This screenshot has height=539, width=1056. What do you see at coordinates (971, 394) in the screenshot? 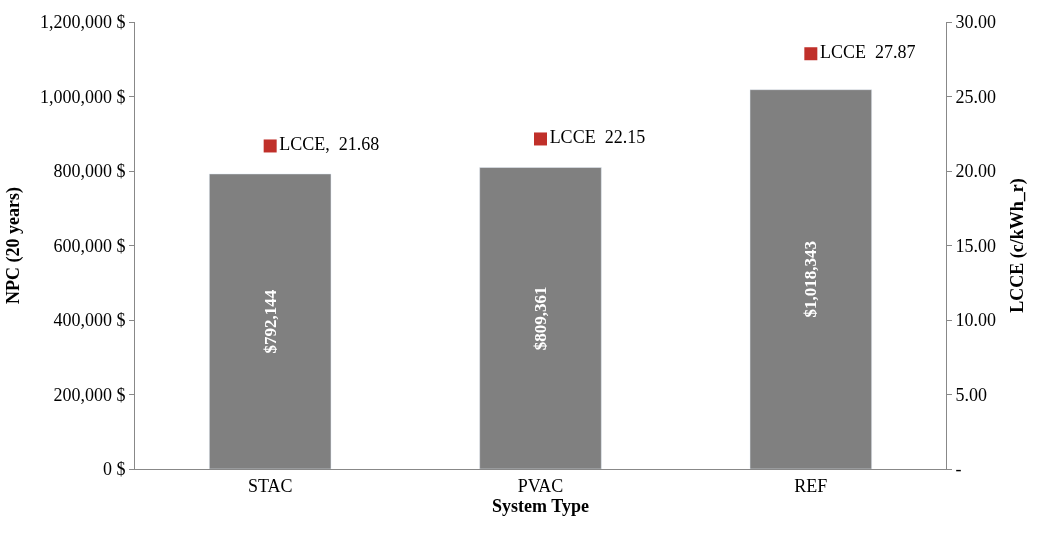
I see `y2-tick-label: 5.00` at bounding box center [971, 394].